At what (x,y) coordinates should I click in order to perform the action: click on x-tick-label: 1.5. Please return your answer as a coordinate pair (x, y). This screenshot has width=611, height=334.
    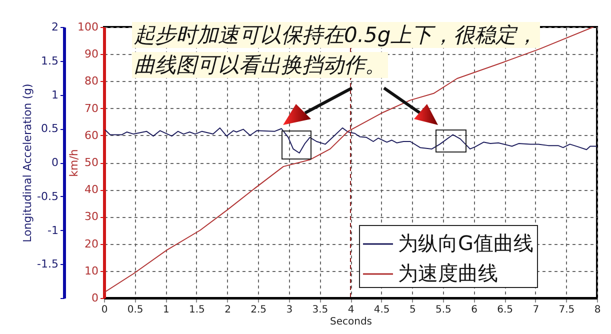
    Looking at the image, I should click on (196, 310).